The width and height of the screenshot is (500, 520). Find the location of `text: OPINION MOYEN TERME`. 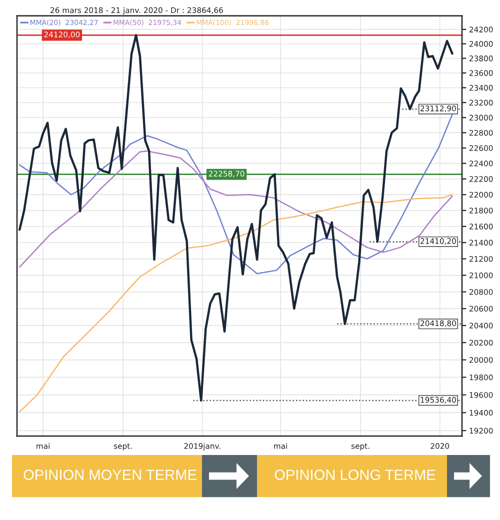

text: OPINION MOYEN TERME is located at coordinates (110, 475).